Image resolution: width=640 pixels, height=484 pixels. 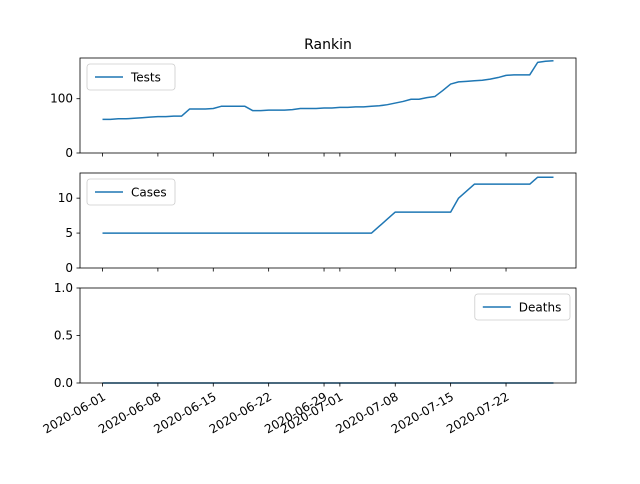 What do you see at coordinates (328, 90) in the screenshot?
I see `series-line-tests` at bounding box center [328, 90].